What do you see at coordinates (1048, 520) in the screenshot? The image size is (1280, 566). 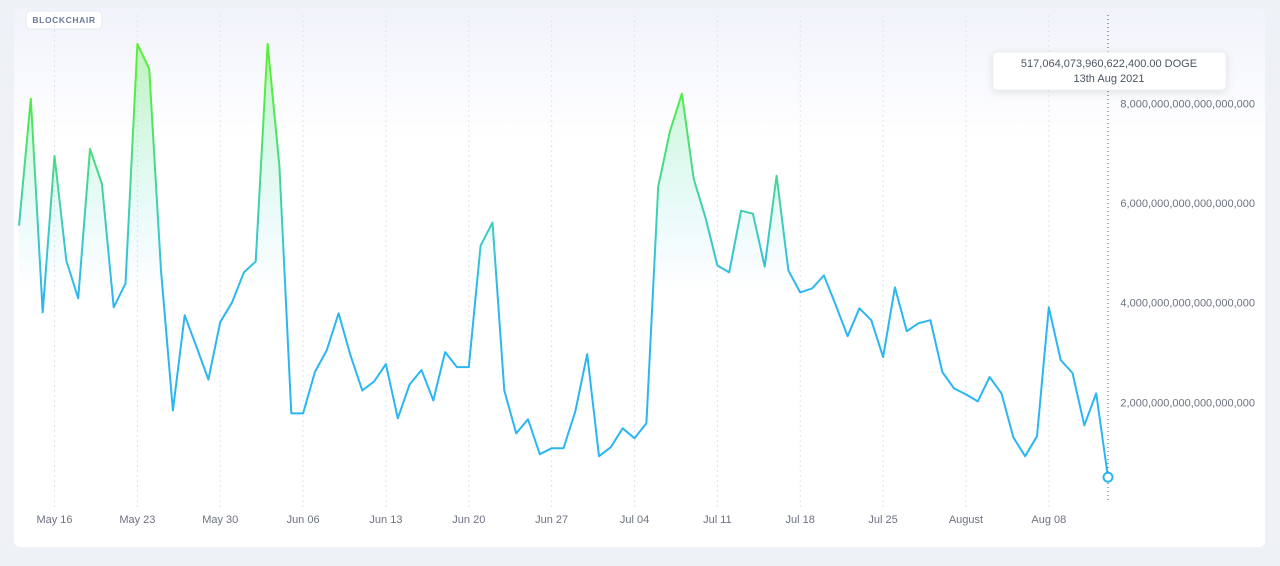 I see `x-tick-label: Aug 08` at bounding box center [1048, 520].